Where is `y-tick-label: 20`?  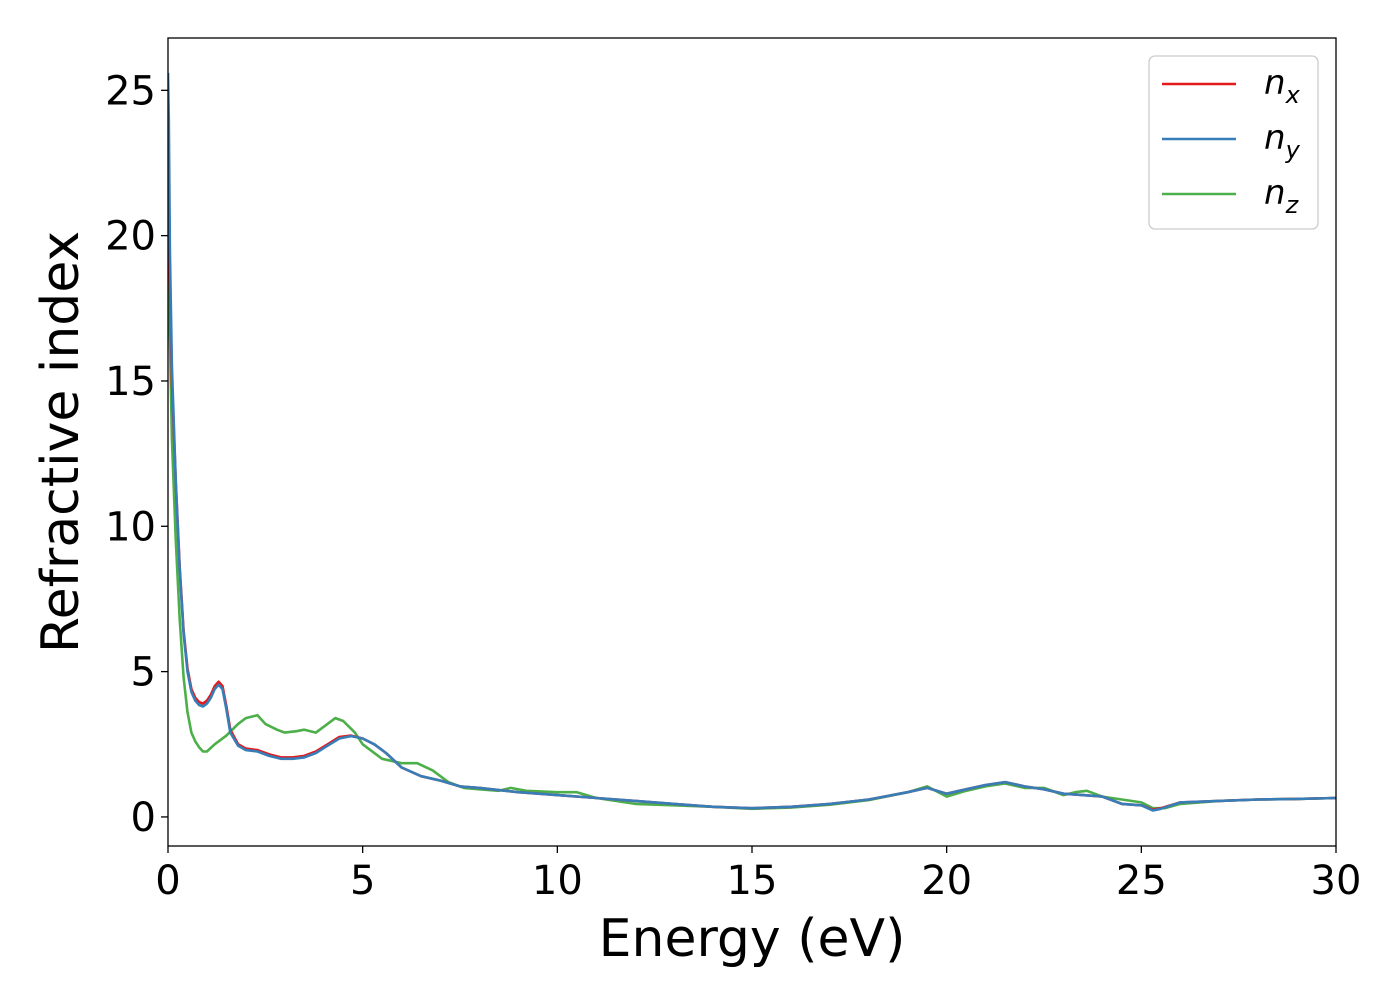
y-tick-label: 20 is located at coordinates (130, 237).